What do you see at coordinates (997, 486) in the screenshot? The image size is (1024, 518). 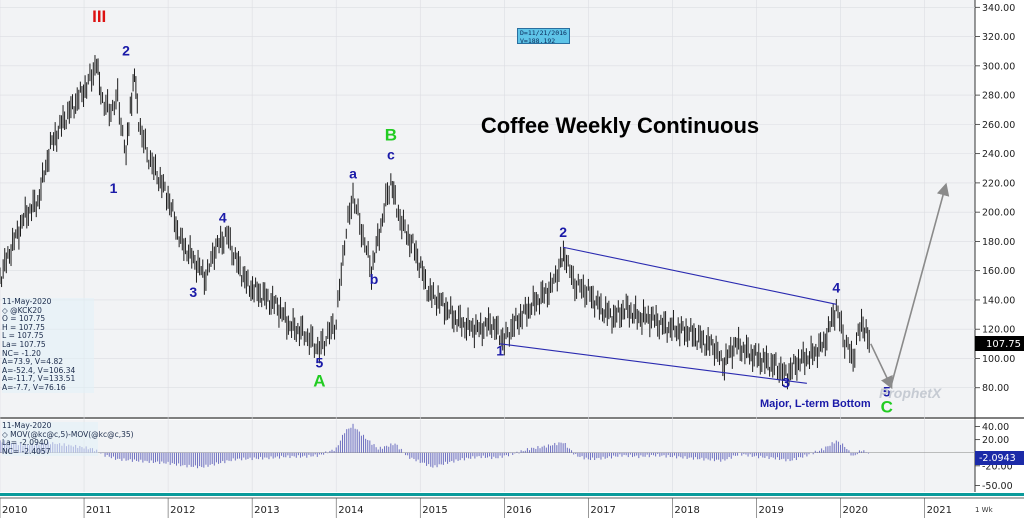 I see `osc-tick-label: -50.00` at bounding box center [997, 486].